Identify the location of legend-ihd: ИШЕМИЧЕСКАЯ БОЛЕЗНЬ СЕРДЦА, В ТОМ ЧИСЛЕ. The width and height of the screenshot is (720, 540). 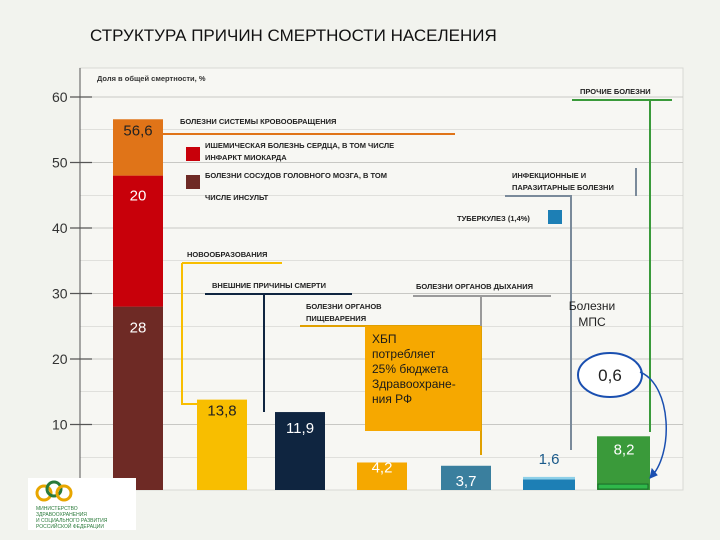
(299, 145).